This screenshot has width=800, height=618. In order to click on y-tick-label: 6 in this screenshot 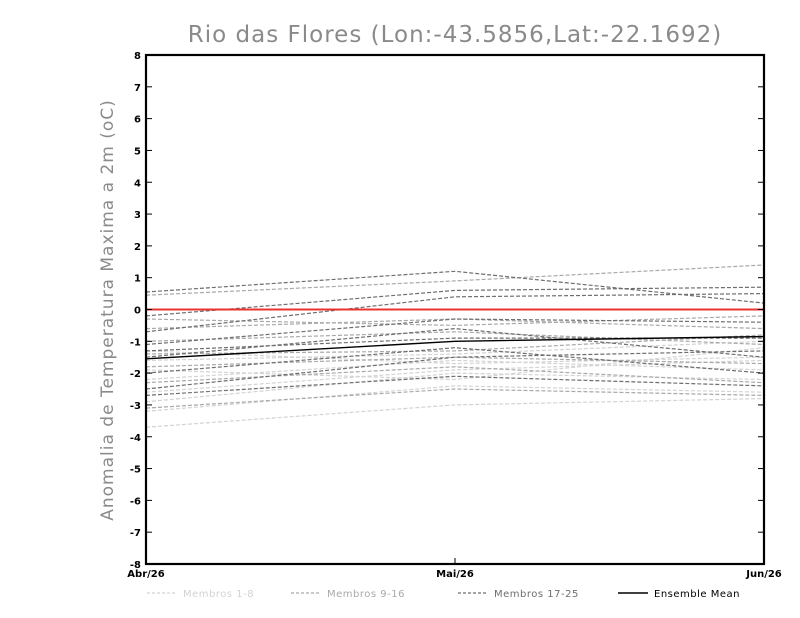, I will do `click(137, 120)`.